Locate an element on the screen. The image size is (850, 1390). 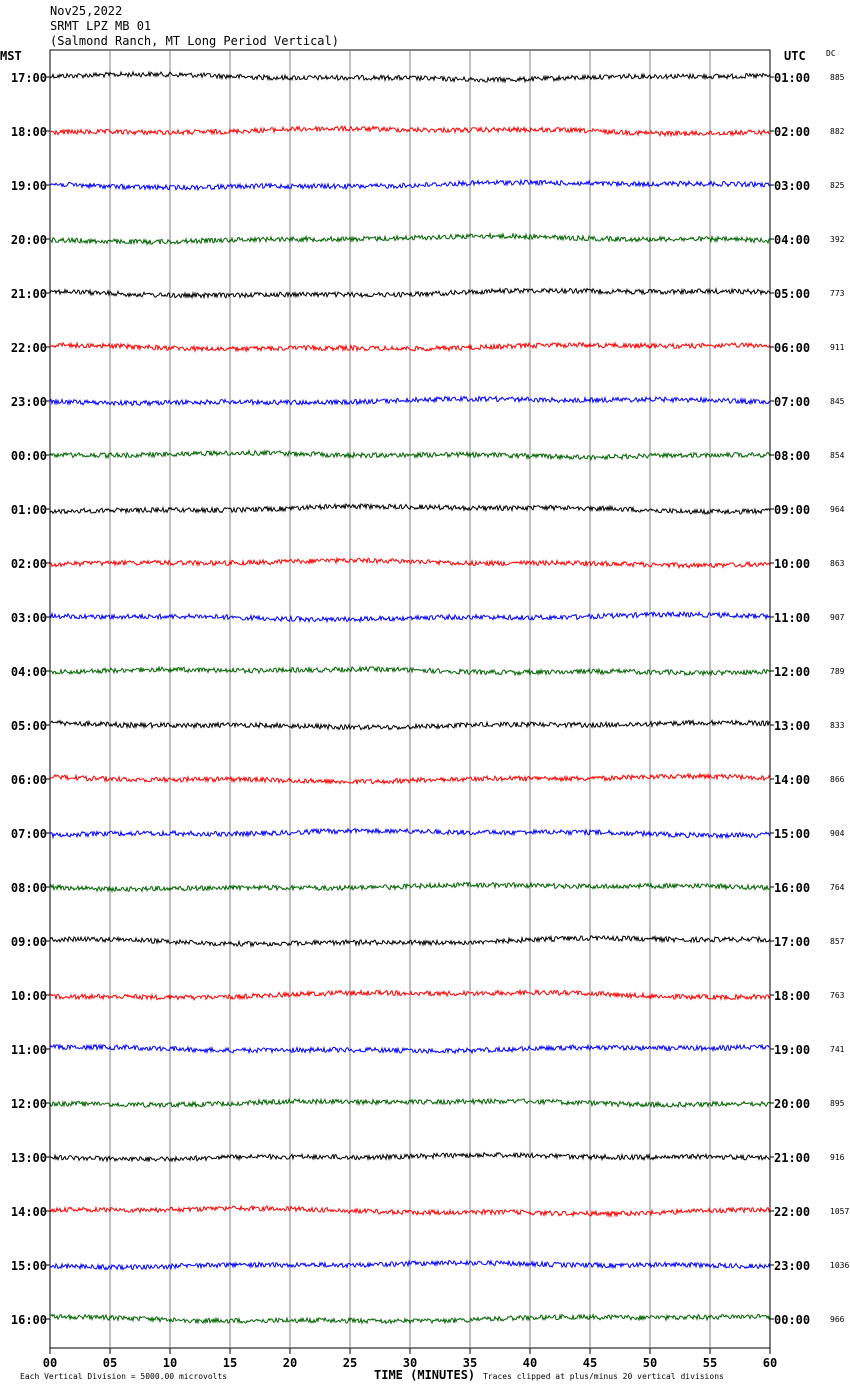
utc-hour-label: 06:00 is located at coordinates (792, 348).